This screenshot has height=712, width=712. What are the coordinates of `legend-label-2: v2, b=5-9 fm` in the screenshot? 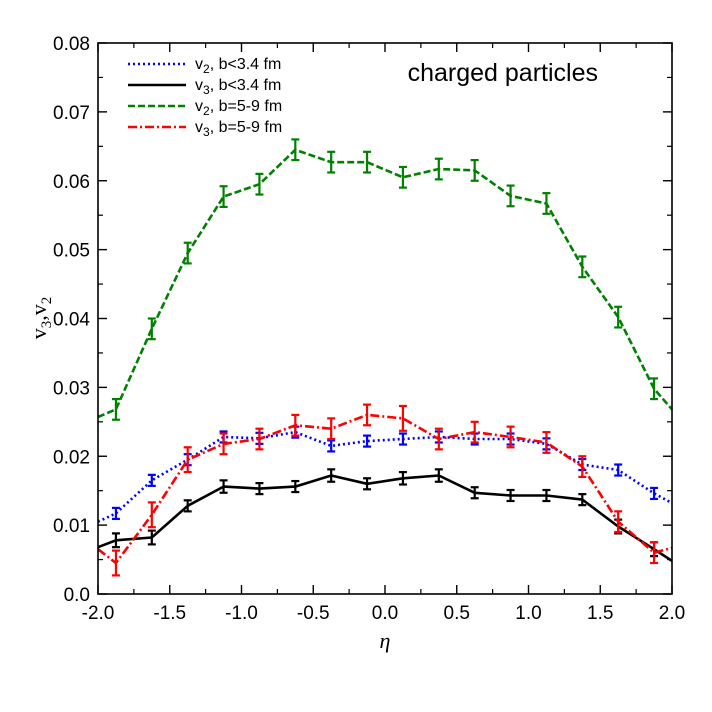 It's located at (238, 108).